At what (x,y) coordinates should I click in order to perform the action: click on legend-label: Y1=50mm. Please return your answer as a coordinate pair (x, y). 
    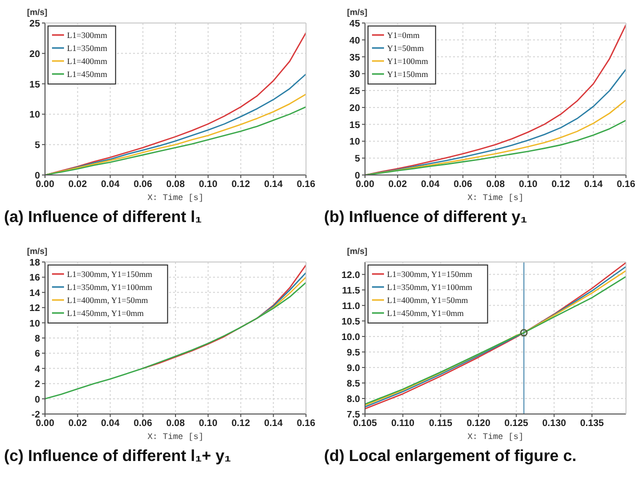
    Looking at the image, I should click on (405, 48).